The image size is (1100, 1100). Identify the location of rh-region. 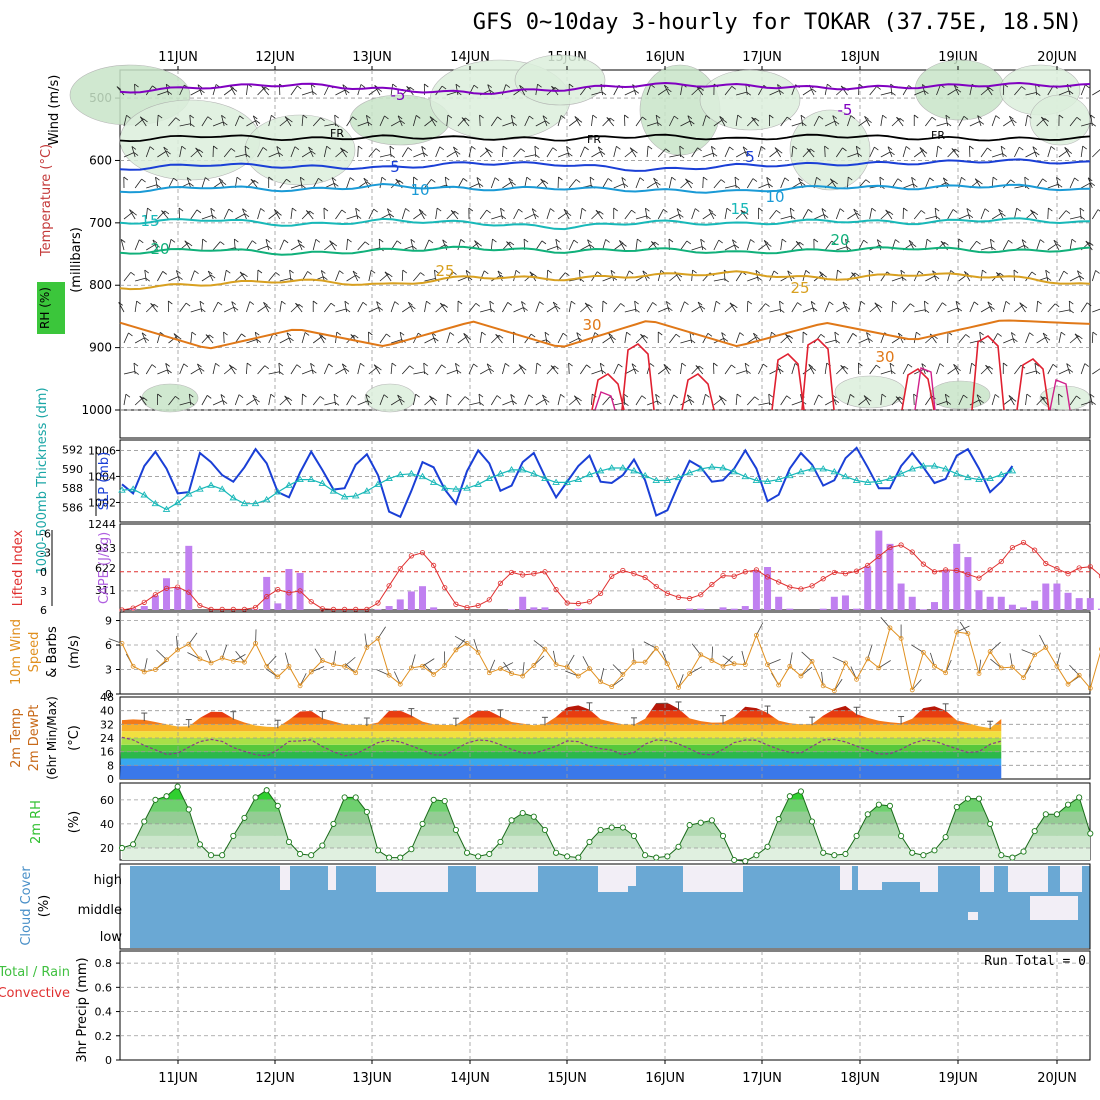
(1060, 120).